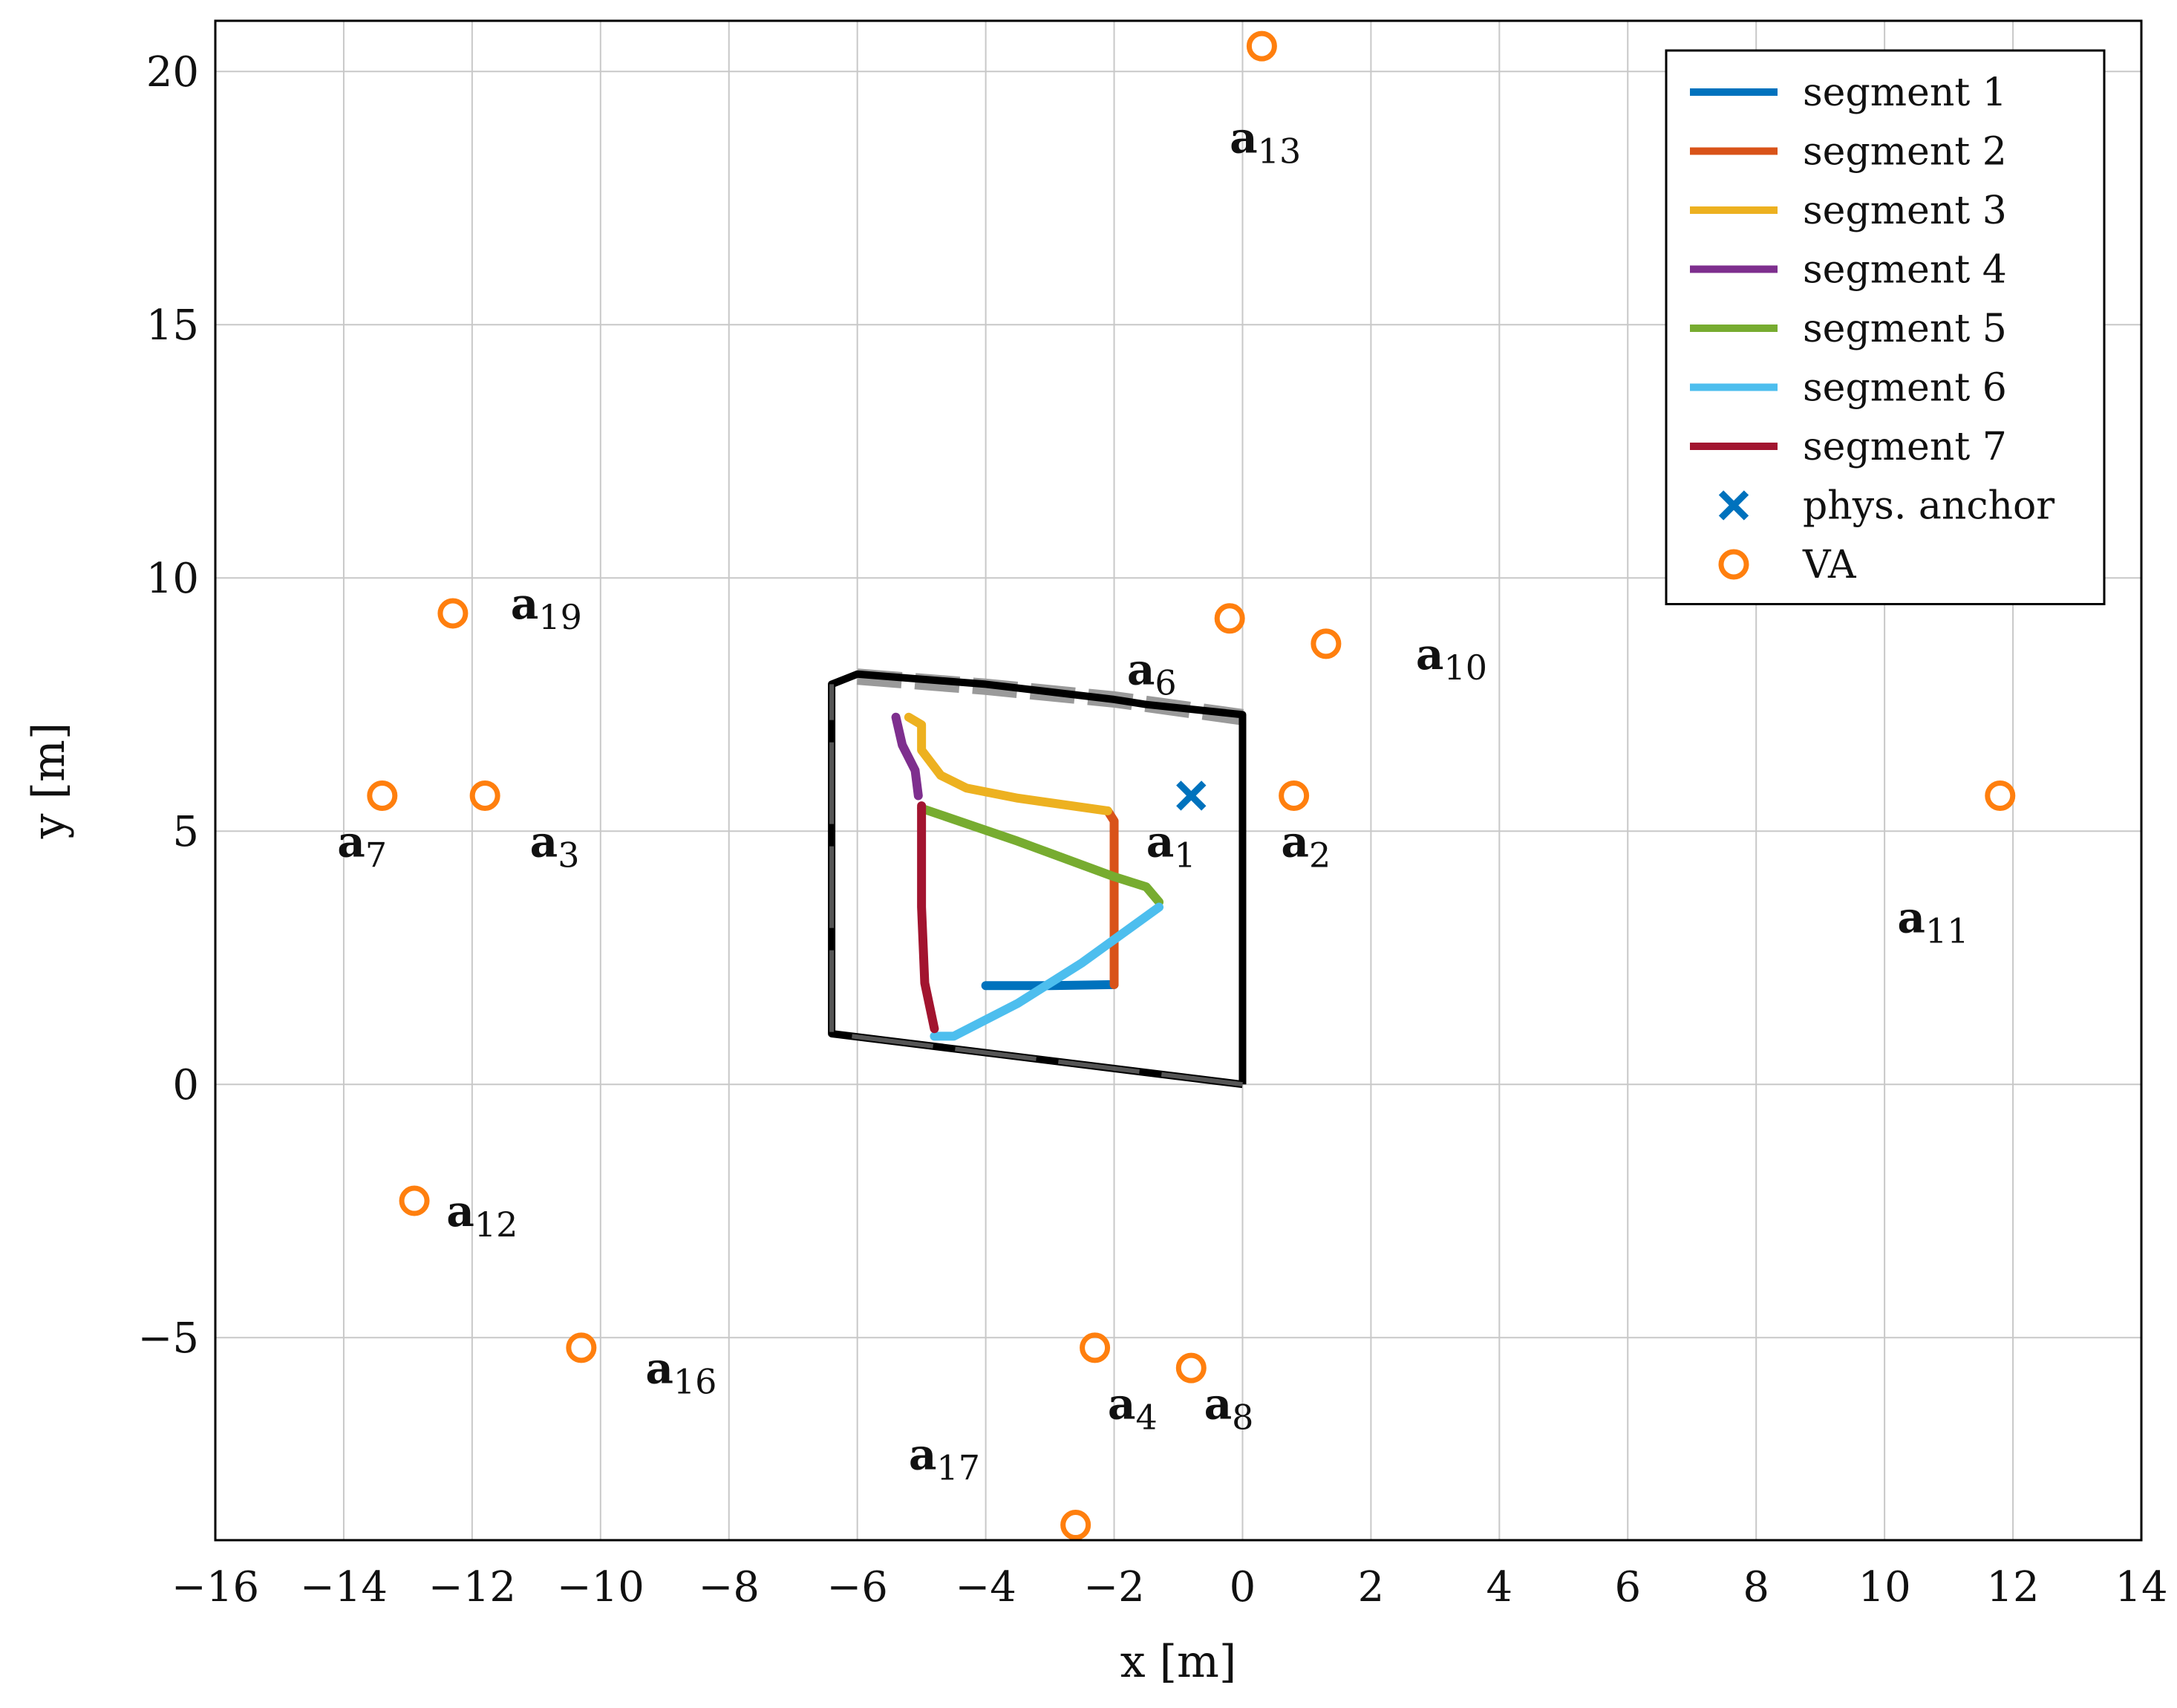 The image size is (2177, 1708). What do you see at coordinates (1466, 668) in the screenshot?
I see `anchor-label-subscript: 10` at bounding box center [1466, 668].